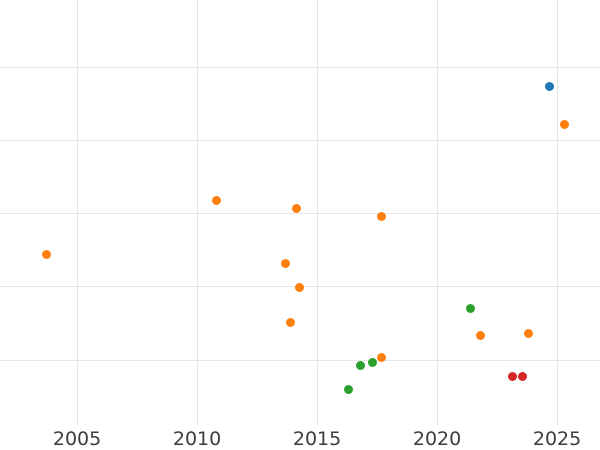 The height and width of the screenshot is (450, 600). I want to click on x-tick-label: 2020, so click(437, 439).